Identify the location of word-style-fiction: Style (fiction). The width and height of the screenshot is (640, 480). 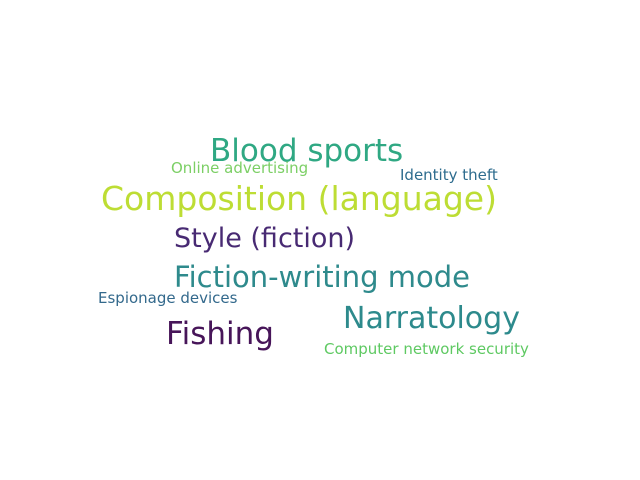
(265, 238).